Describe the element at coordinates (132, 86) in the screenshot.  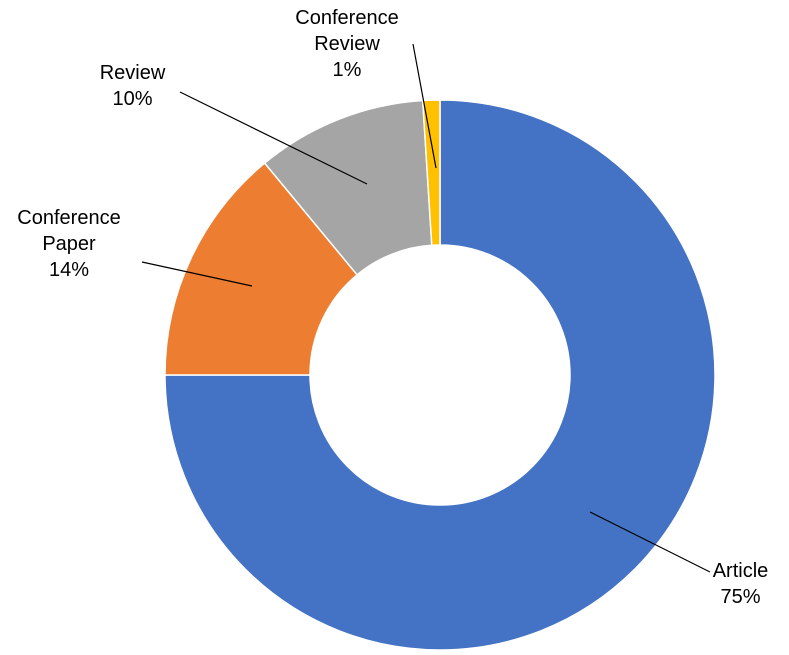
I see `label-review: Review 10%` at that location.